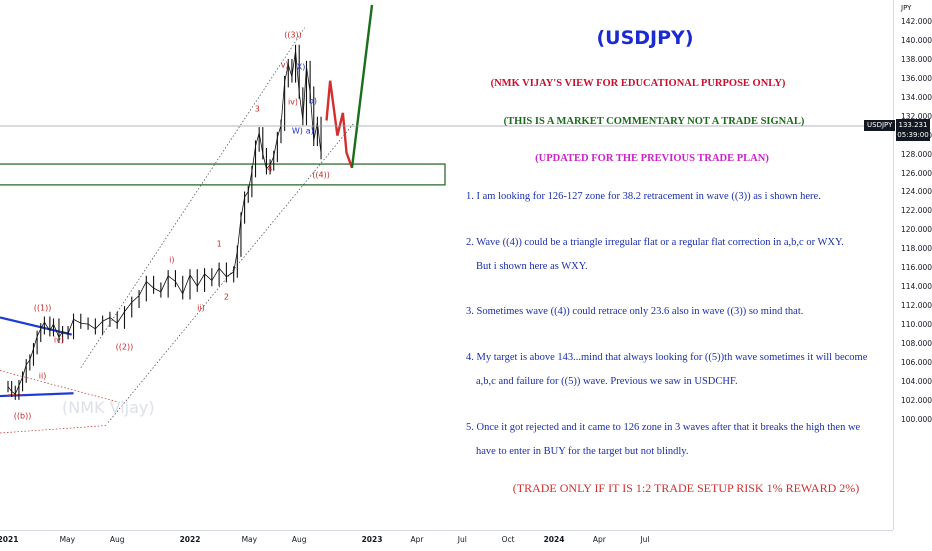  Describe the element at coordinates (916, 249) in the screenshot. I see `y-tick-label: 118.000` at that location.